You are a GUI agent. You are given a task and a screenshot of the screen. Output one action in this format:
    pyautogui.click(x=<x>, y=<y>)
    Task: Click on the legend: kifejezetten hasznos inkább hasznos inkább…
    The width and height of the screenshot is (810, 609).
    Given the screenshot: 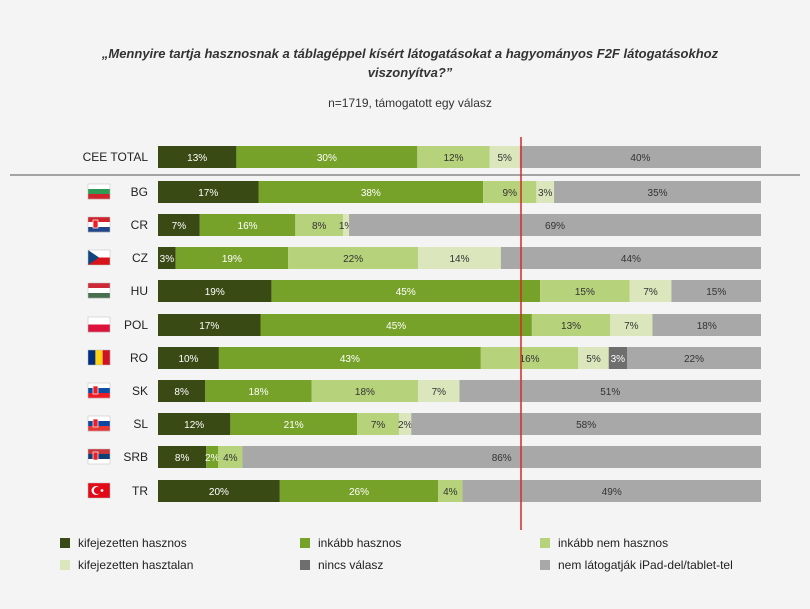 What is the action you would take?
    pyautogui.click(x=405, y=564)
    